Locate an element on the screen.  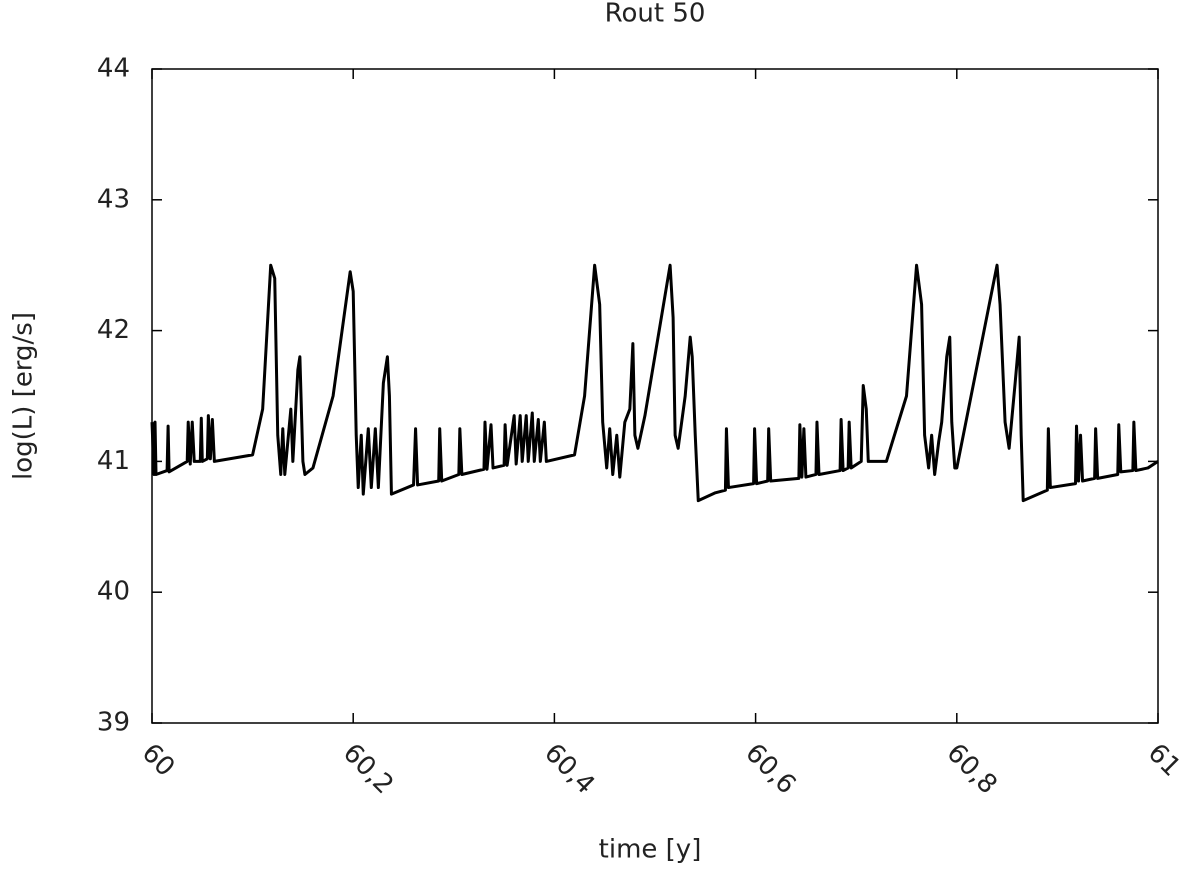
x-axis-label: time [y] is located at coordinates (650, 850).